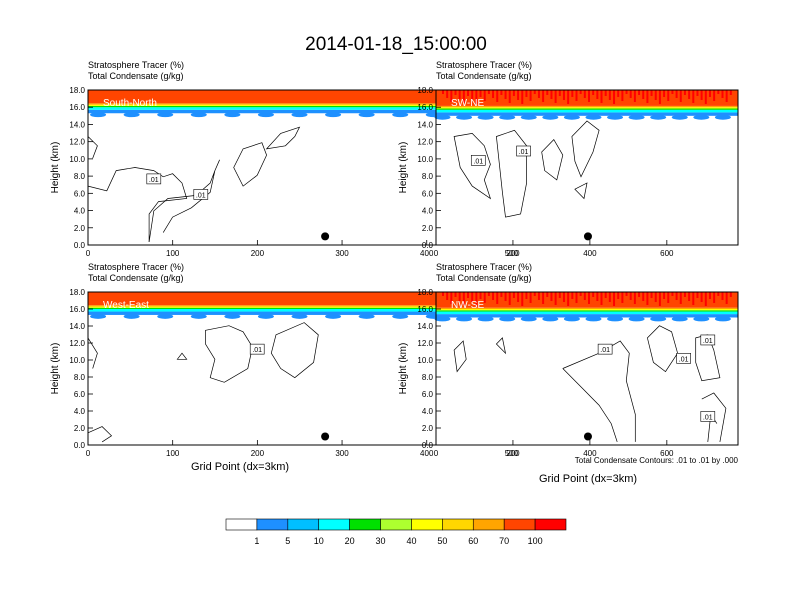 This screenshot has width=792, height=612. I want to click on contour-label-box, so click(257, 349).